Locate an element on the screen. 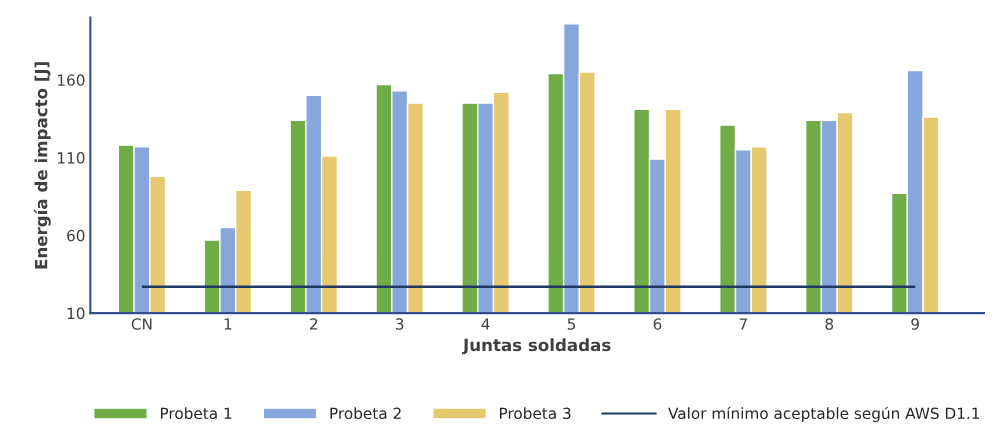 This screenshot has width=1004, height=441. x-axis-title: Juntas soldadas is located at coordinates (536, 346).